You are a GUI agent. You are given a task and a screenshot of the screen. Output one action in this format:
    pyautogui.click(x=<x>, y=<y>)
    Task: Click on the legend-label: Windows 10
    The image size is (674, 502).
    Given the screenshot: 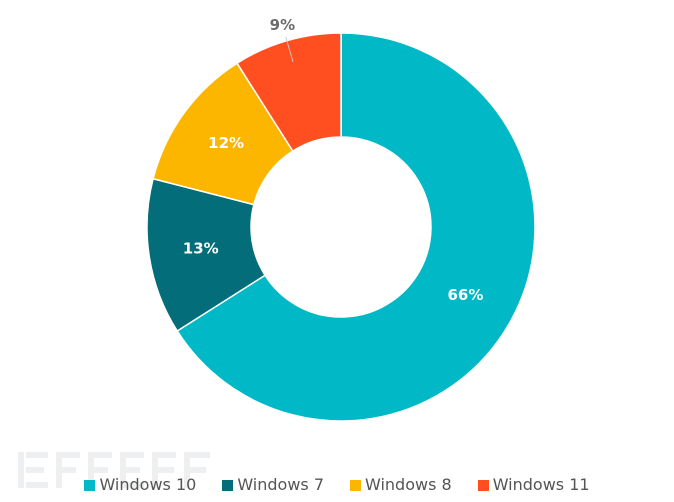 What is the action you would take?
    pyautogui.click(x=148, y=484)
    